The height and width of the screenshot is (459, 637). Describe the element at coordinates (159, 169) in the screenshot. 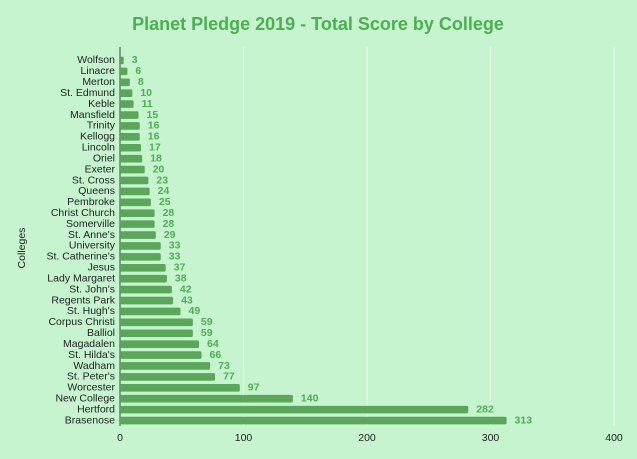

I see `value-label: 20` at that location.